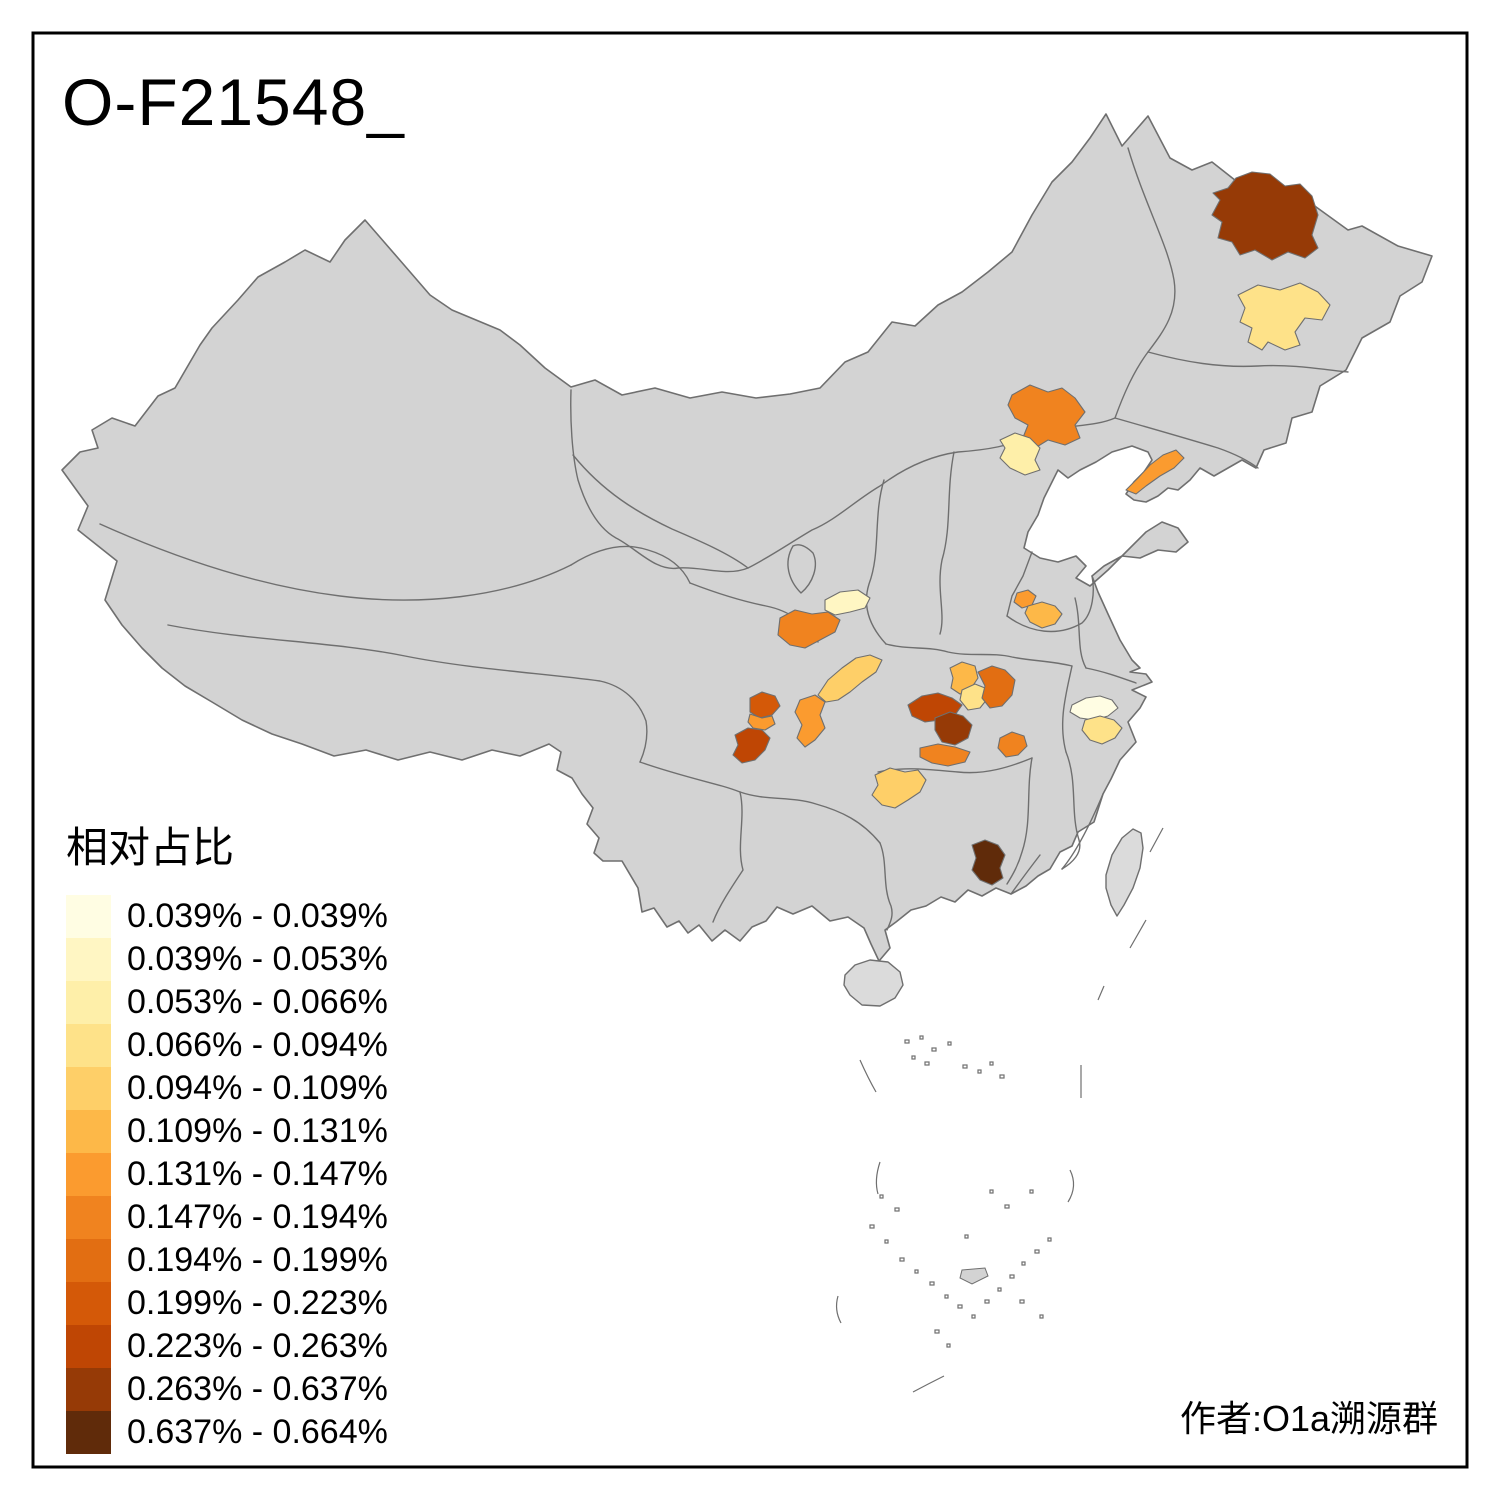  I want to click on legend-item: 0.066% - 0.094%, so click(227, 1045).